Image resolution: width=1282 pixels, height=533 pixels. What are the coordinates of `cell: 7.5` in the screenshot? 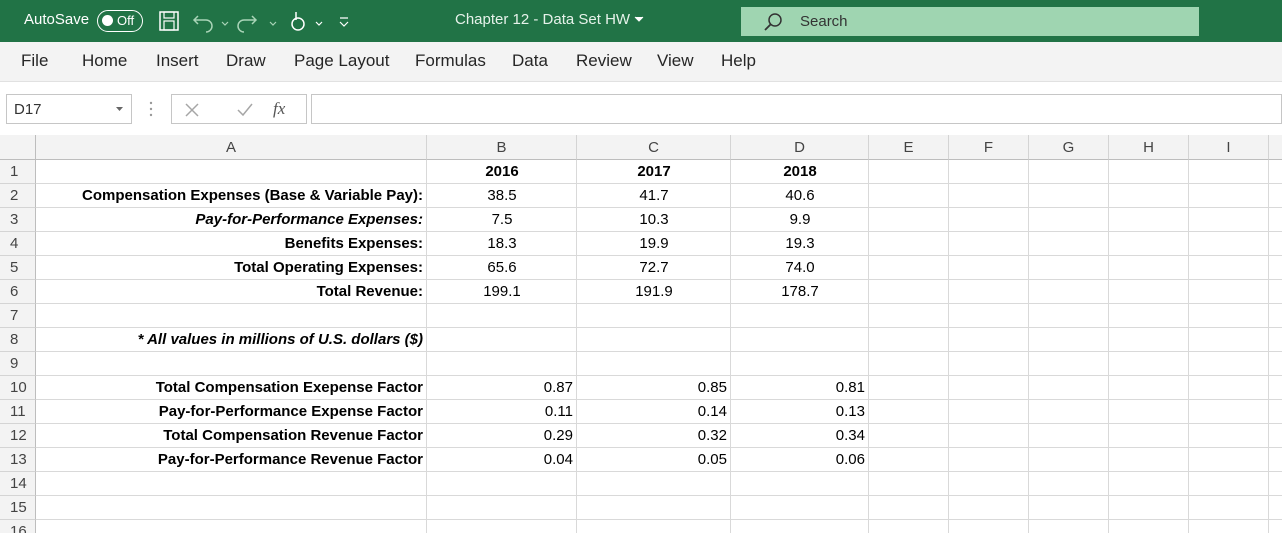 It's located at (502, 219).